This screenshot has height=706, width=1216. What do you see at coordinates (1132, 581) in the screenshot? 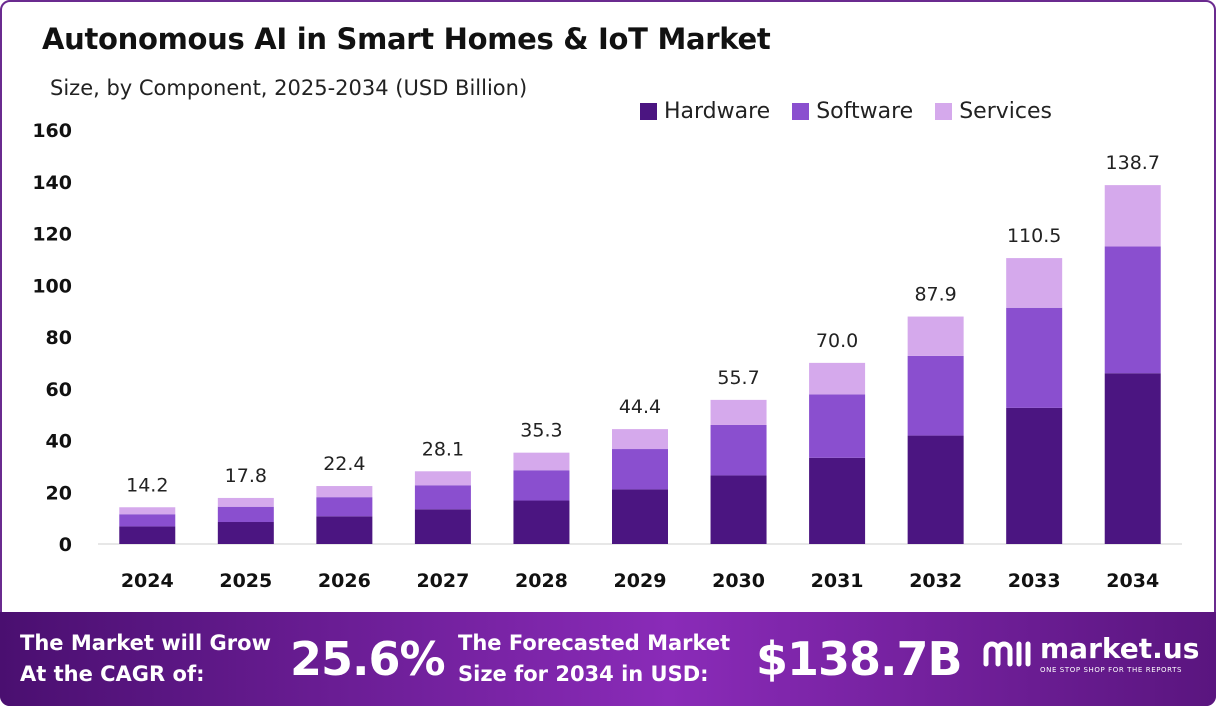
I see `x-tick-label: 2034` at bounding box center [1132, 581].